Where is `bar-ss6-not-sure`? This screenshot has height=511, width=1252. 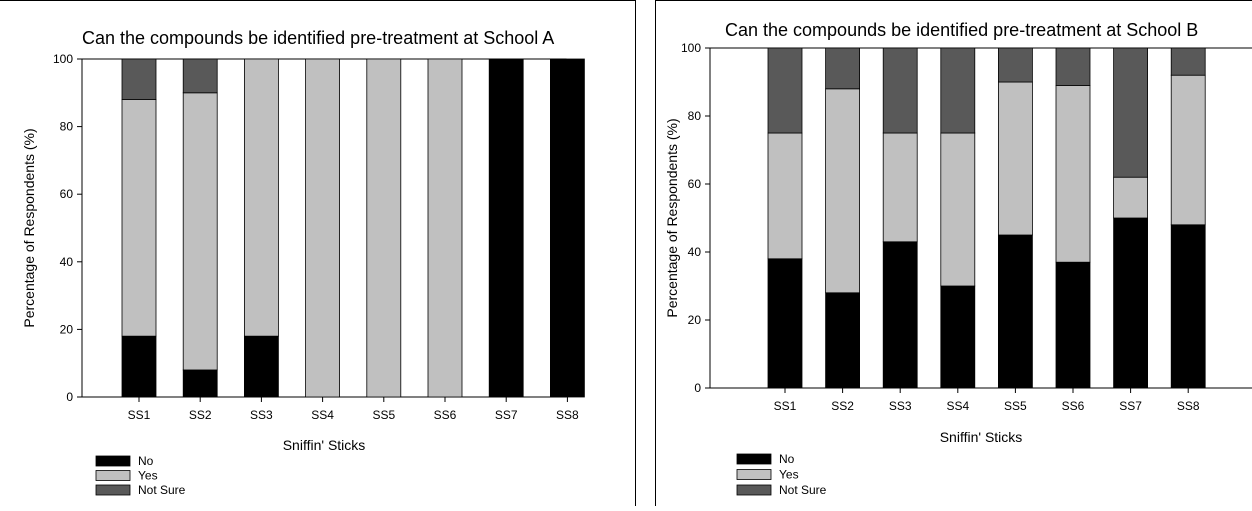 bar-ss6-not-sure is located at coordinates (1073, 66).